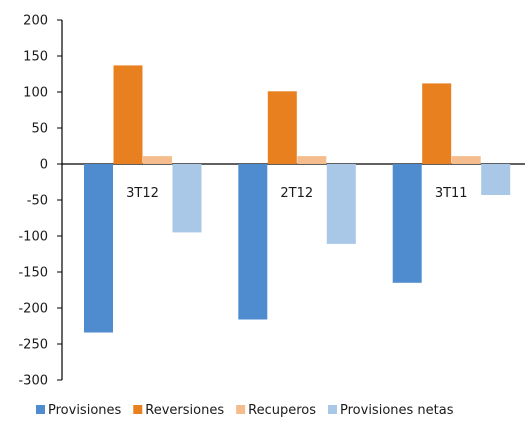  I want to click on category-label: 2T12, so click(296, 193).